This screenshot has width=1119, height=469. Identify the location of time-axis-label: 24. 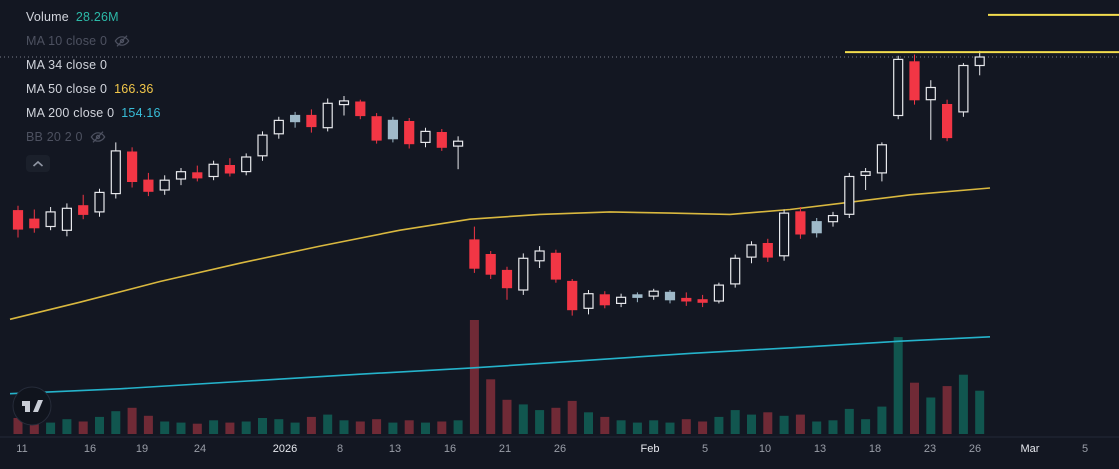
(200, 449).